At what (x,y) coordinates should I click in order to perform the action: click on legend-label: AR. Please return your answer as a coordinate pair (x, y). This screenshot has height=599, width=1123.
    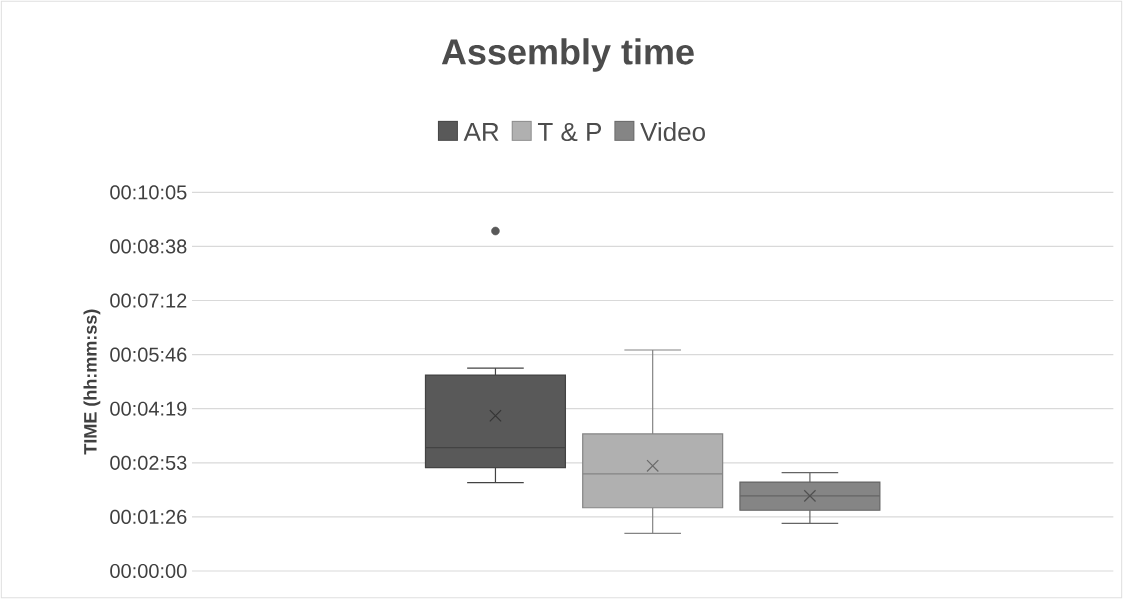
    Looking at the image, I should click on (481, 131).